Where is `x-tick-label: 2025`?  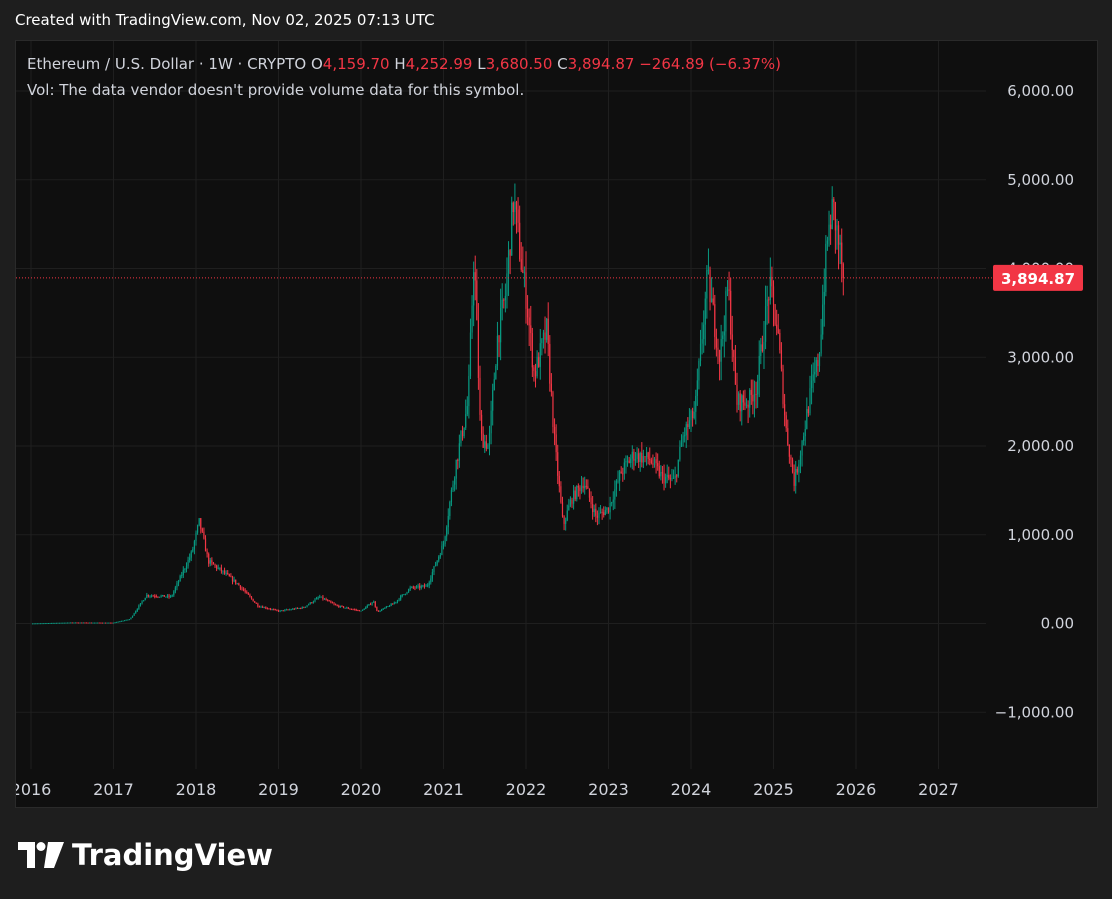
x-tick-label: 2025 is located at coordinates (773, 789).